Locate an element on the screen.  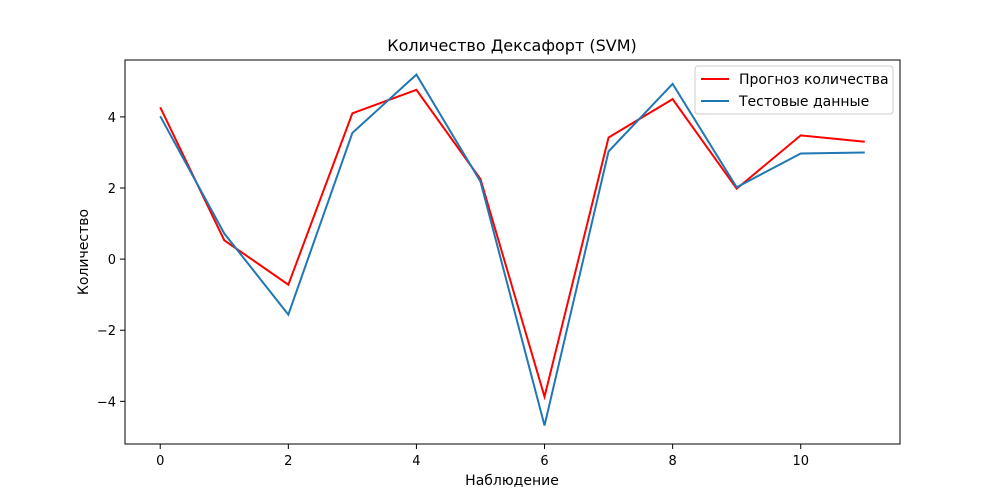
y-tick-label: 0 is located at coordinates (112, 260).